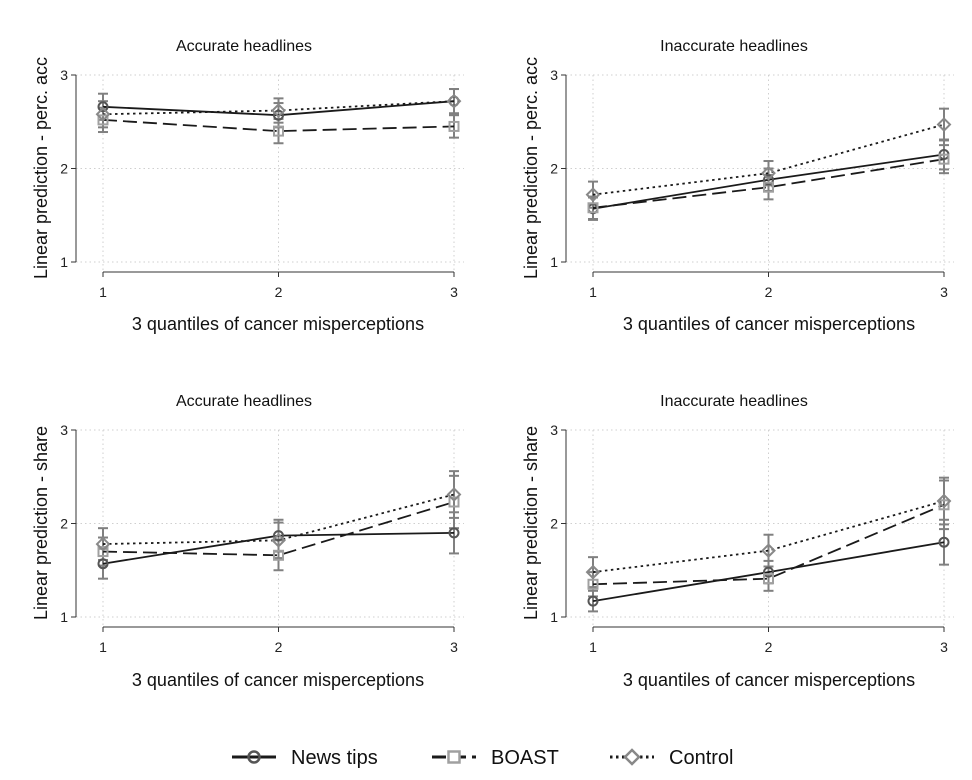 The width and height of the screenshot is (972, 780). Describe the element at coordinates (254, 757) in the screenshot. I see `legend-circle-marker` at that location.